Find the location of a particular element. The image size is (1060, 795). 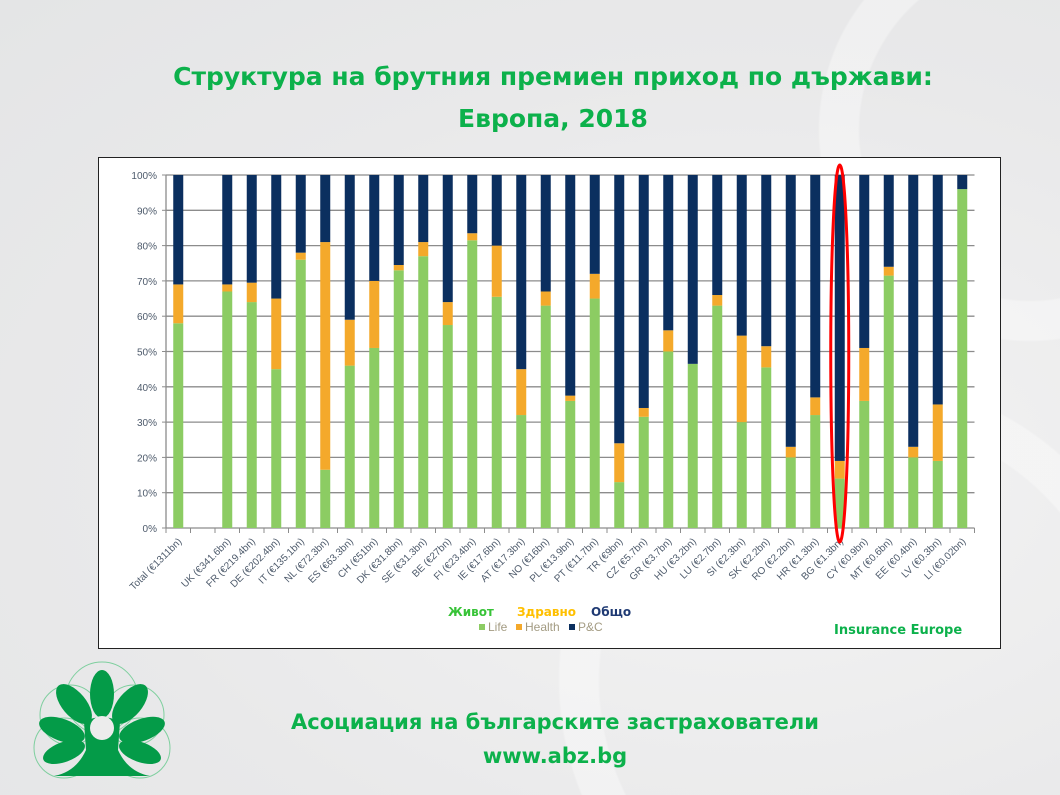

legend-bg-pc: Общо is located at coordinates (611, 612).